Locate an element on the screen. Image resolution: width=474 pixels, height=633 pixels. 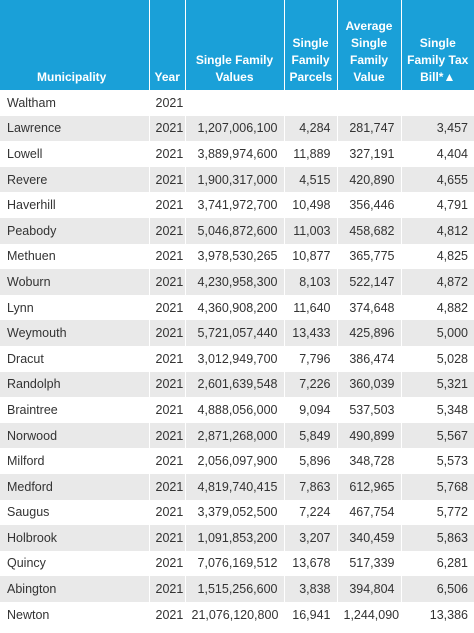
cell-single-family-parcels: 7,863 is located at coordinates (311, 486).